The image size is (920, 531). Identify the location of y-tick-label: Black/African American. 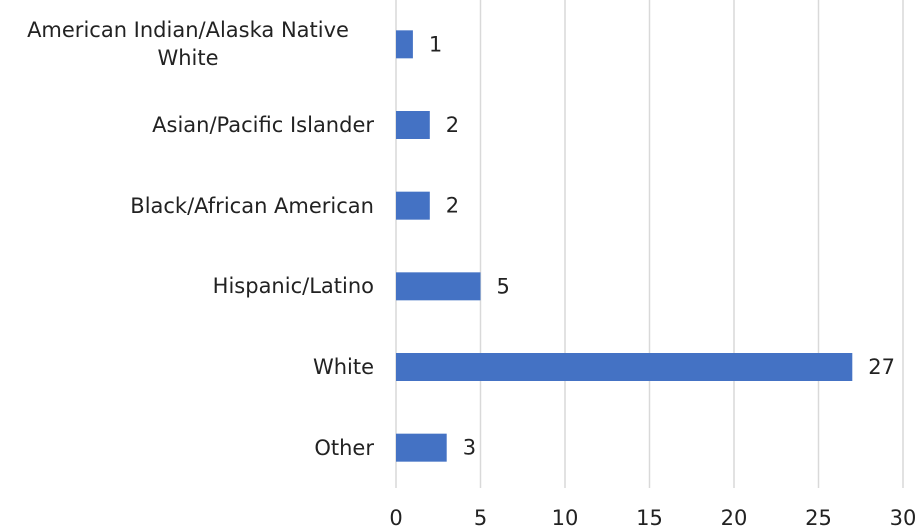
(188, 206).